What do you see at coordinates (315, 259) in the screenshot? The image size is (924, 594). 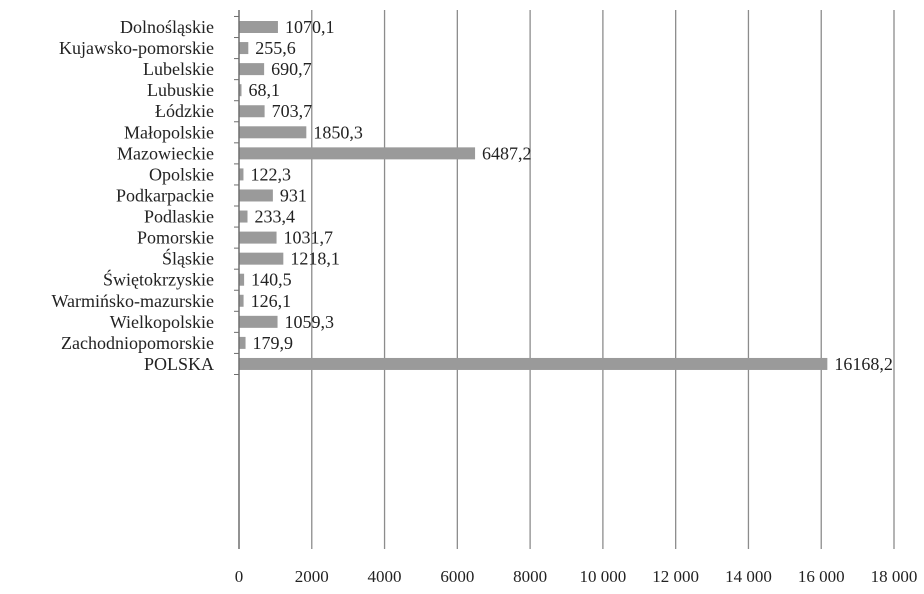 I see `value-label: 1218,1` at bounding box center [315, 259].